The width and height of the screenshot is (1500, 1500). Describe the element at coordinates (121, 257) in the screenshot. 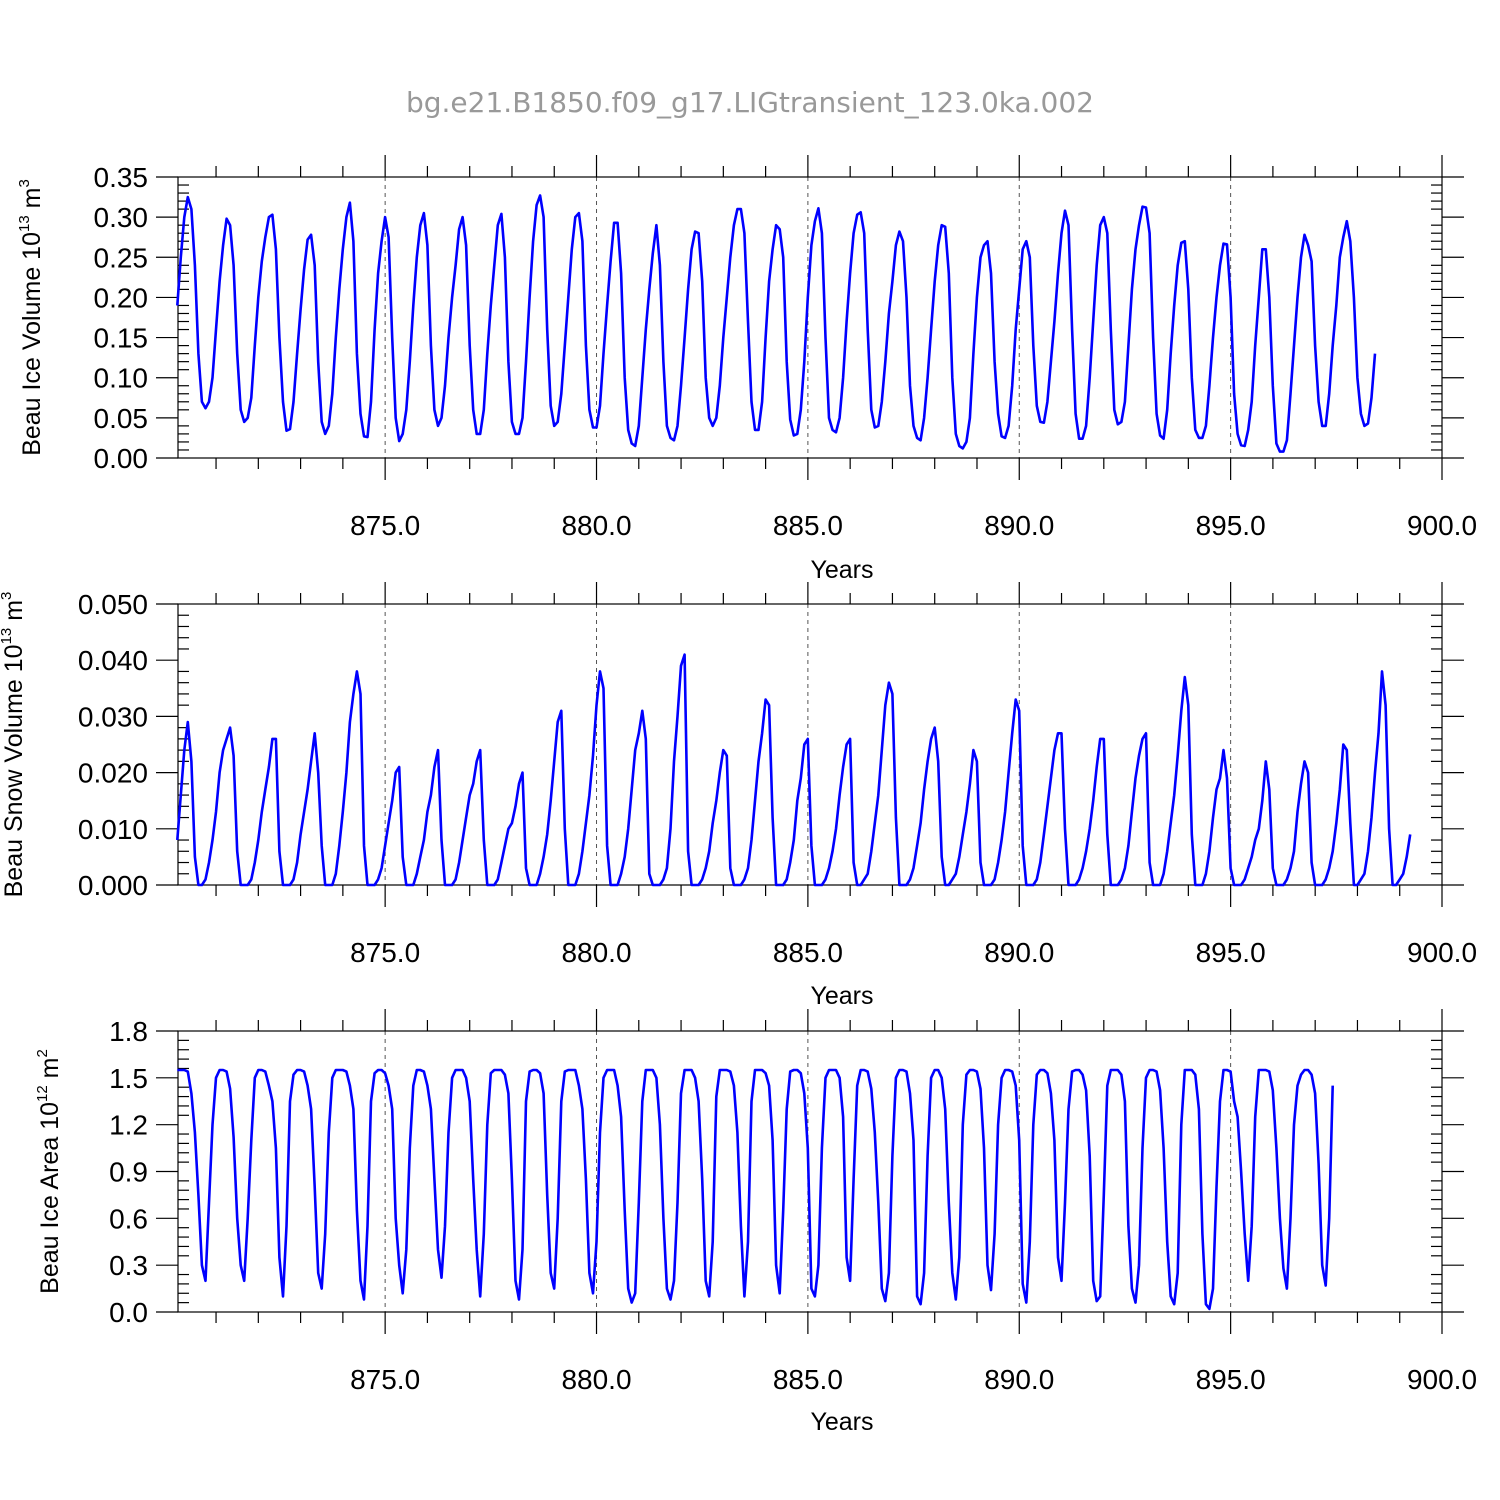

I see `y-tick-label: 0.25` at that location.